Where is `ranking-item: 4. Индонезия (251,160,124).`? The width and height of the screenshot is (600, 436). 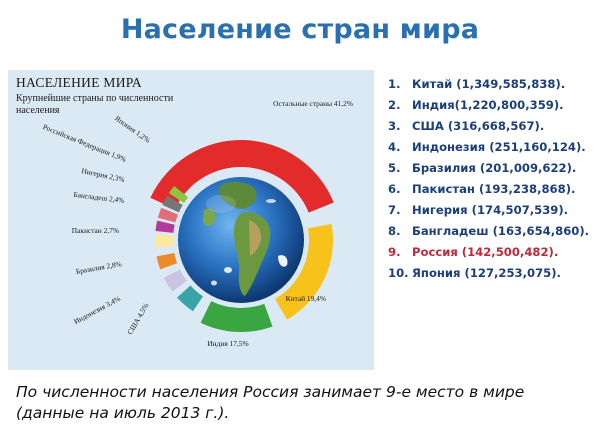
ranking-item: 4. Индонезия (251,160,124). is located at coordinates (487, 147).